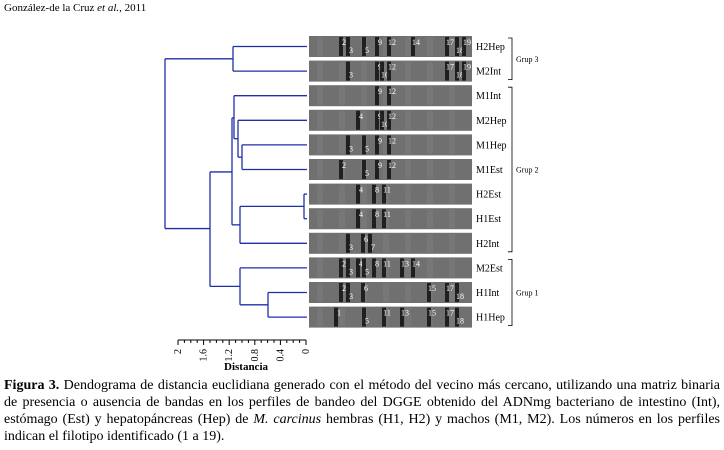  What do you see at coordinates (488, 219) in the screenshot?
I see `lane-label: H1Est` at bounding box center [488, 219].